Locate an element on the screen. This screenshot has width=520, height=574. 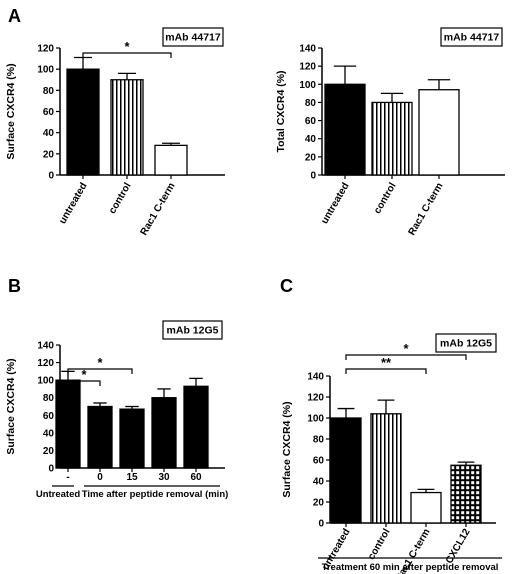
panel-label-c: C is located at coordinates (286, 286).